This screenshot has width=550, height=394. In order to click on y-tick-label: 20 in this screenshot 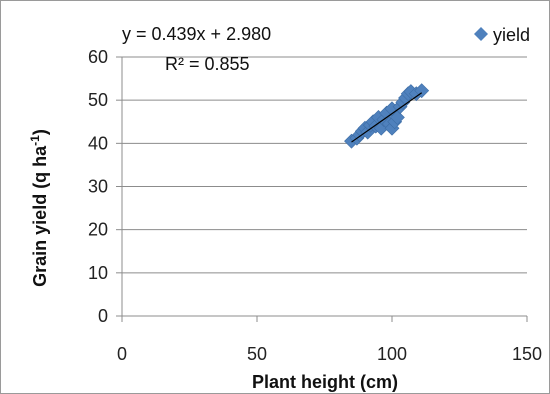, I will do `click(98, 230)`.